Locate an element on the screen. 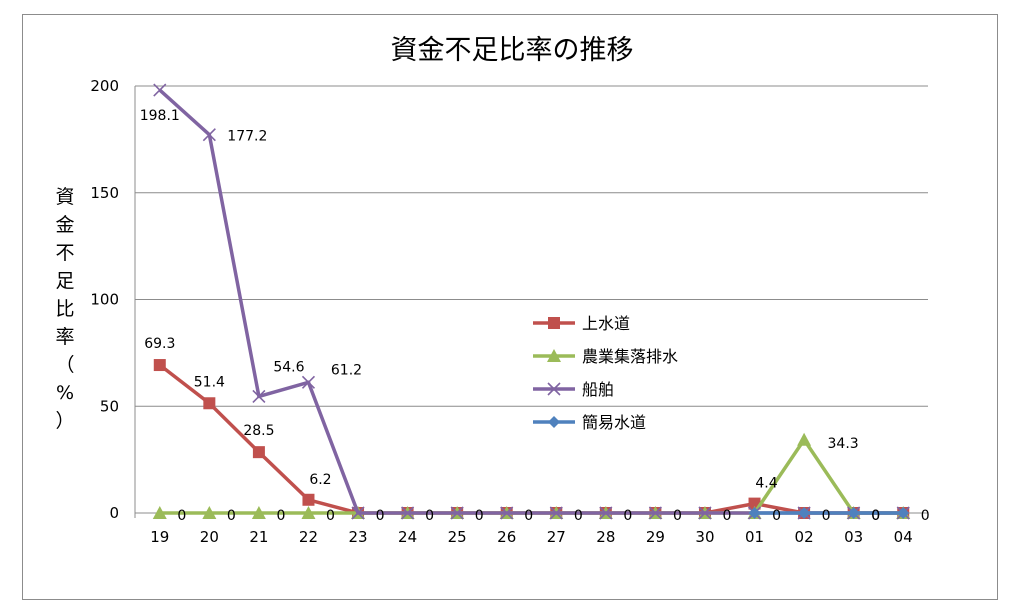 The height and width of the screenshot is (616, 1024). legend-item: 簡易水道 is located at coordinates (589, 422).